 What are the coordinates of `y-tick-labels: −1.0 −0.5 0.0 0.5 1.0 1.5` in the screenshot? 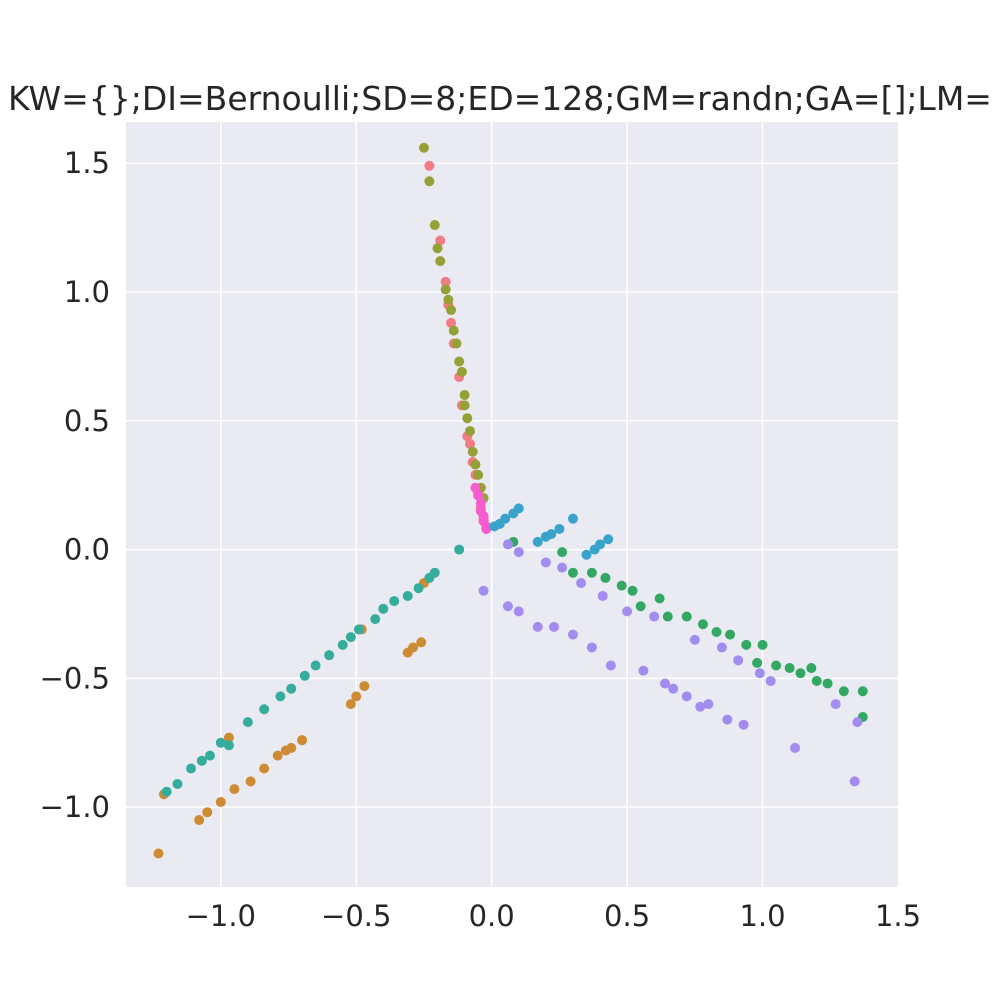 It's located at (75, 485).